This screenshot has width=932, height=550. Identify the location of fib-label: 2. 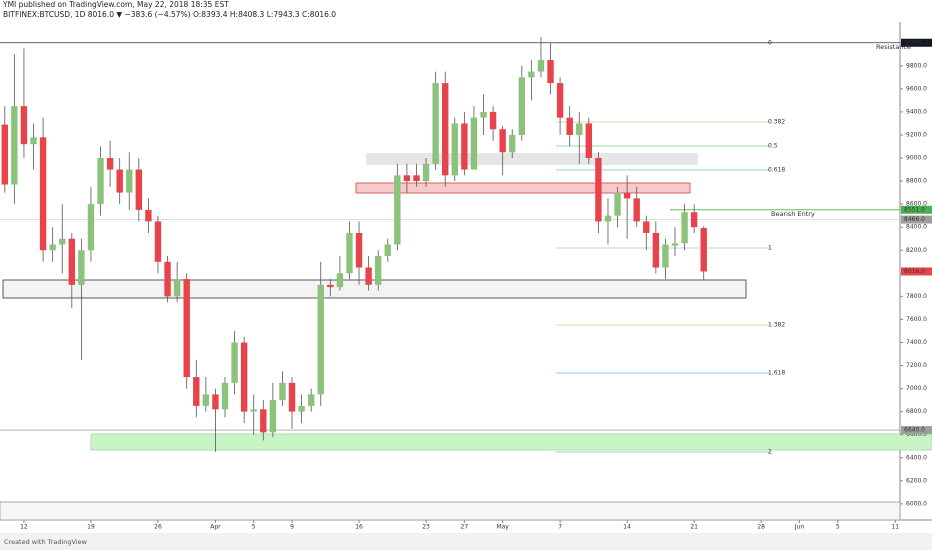
(770, 452).